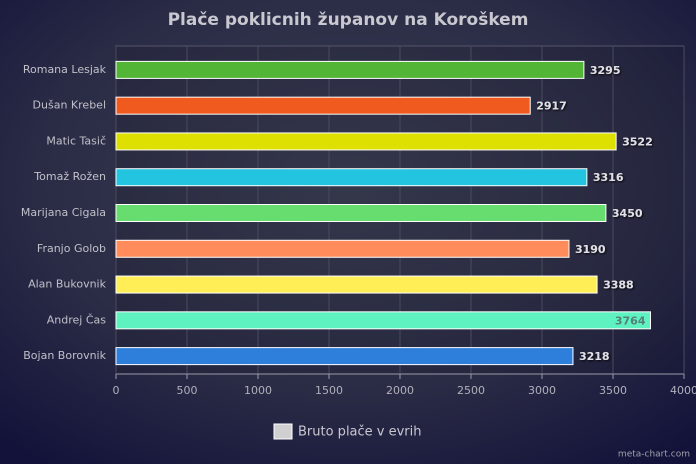  Describe the element at coordinates (69, 176) in the screenshot. I see `y-tick-label: Tomaž Rožen` at that location.